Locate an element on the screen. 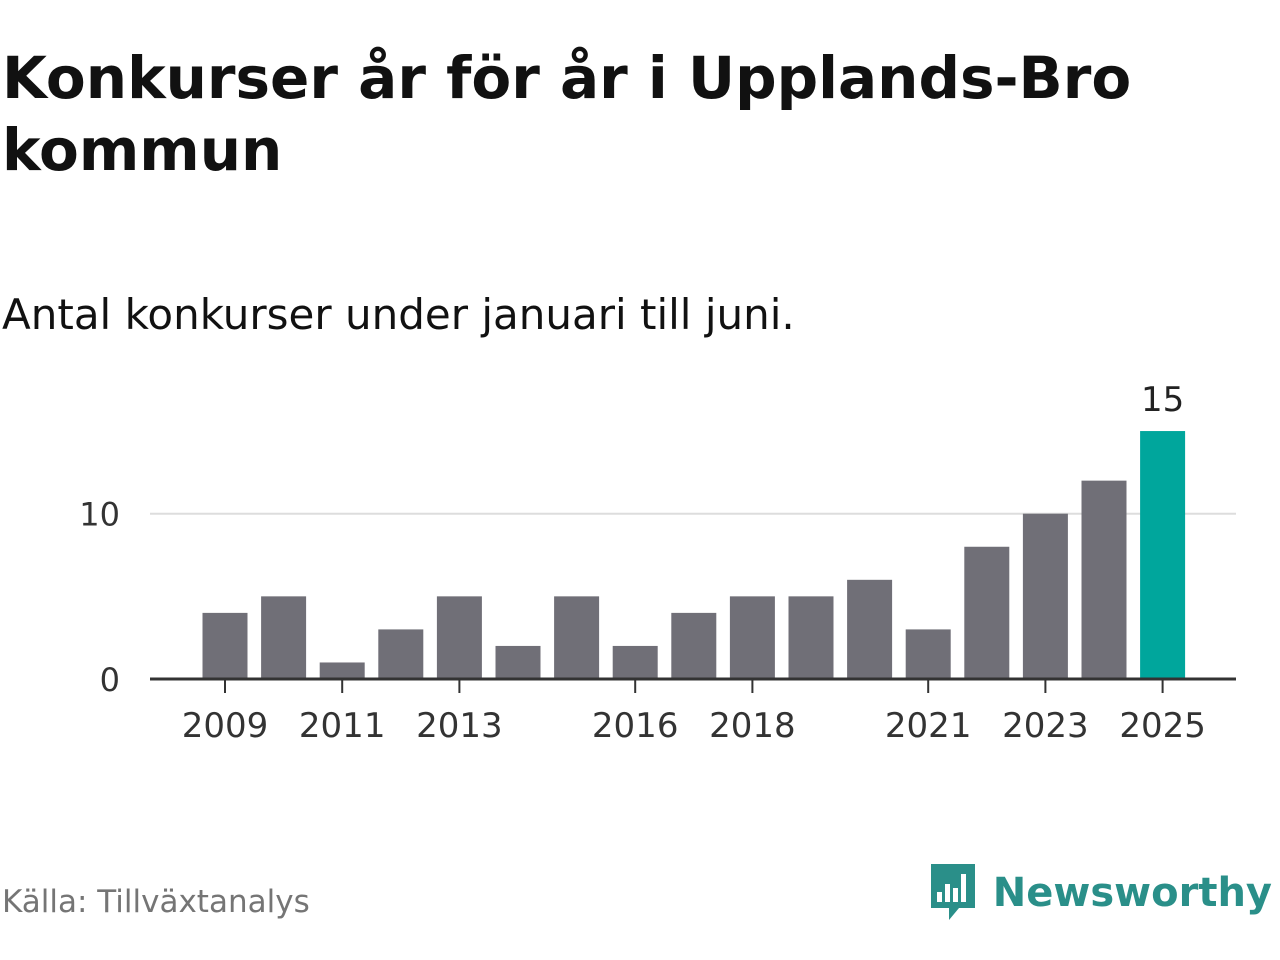 This screenshot has height=960, width=1280. bar-2023 is located at coordinates (1045, 596).